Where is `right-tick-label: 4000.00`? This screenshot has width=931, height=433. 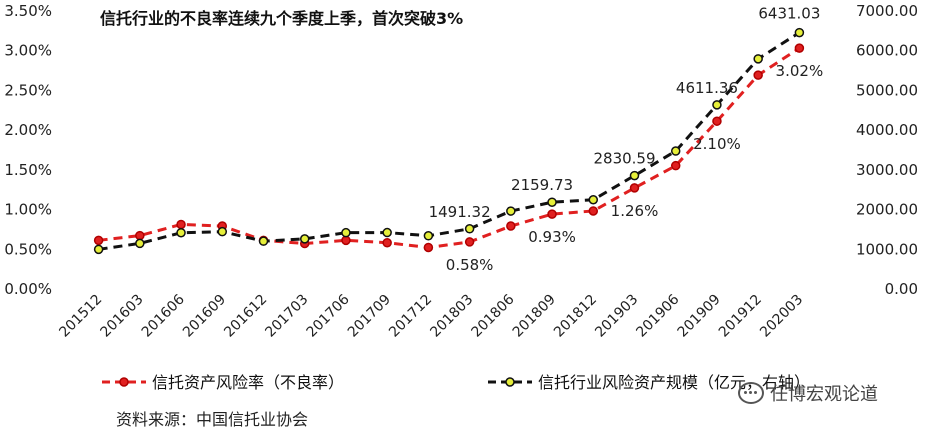 right-tick-label: 4000.00 is located at coordinates (887, 130).